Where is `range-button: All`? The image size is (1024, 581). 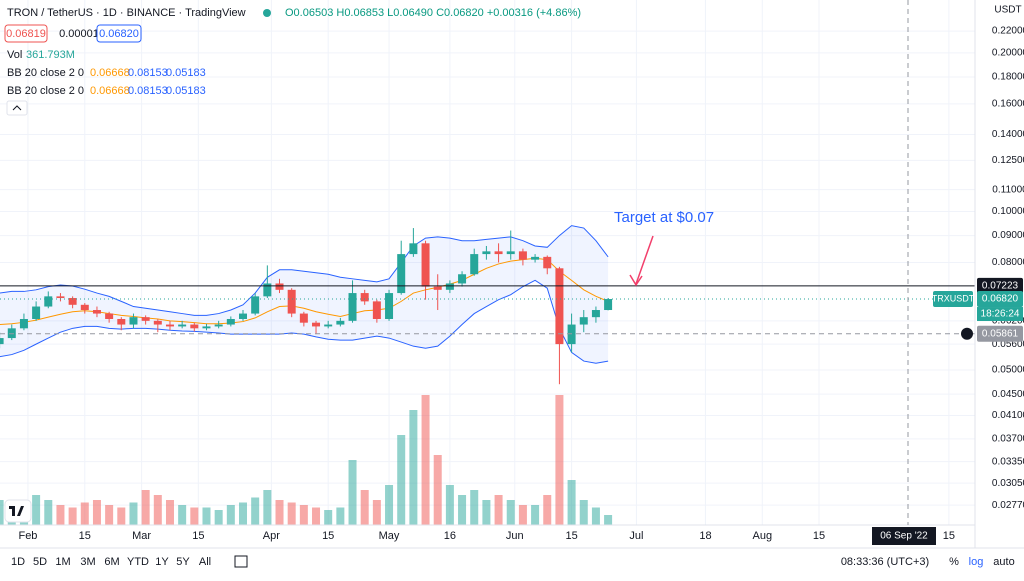 range-button: All is located at coordinates (205, 562).